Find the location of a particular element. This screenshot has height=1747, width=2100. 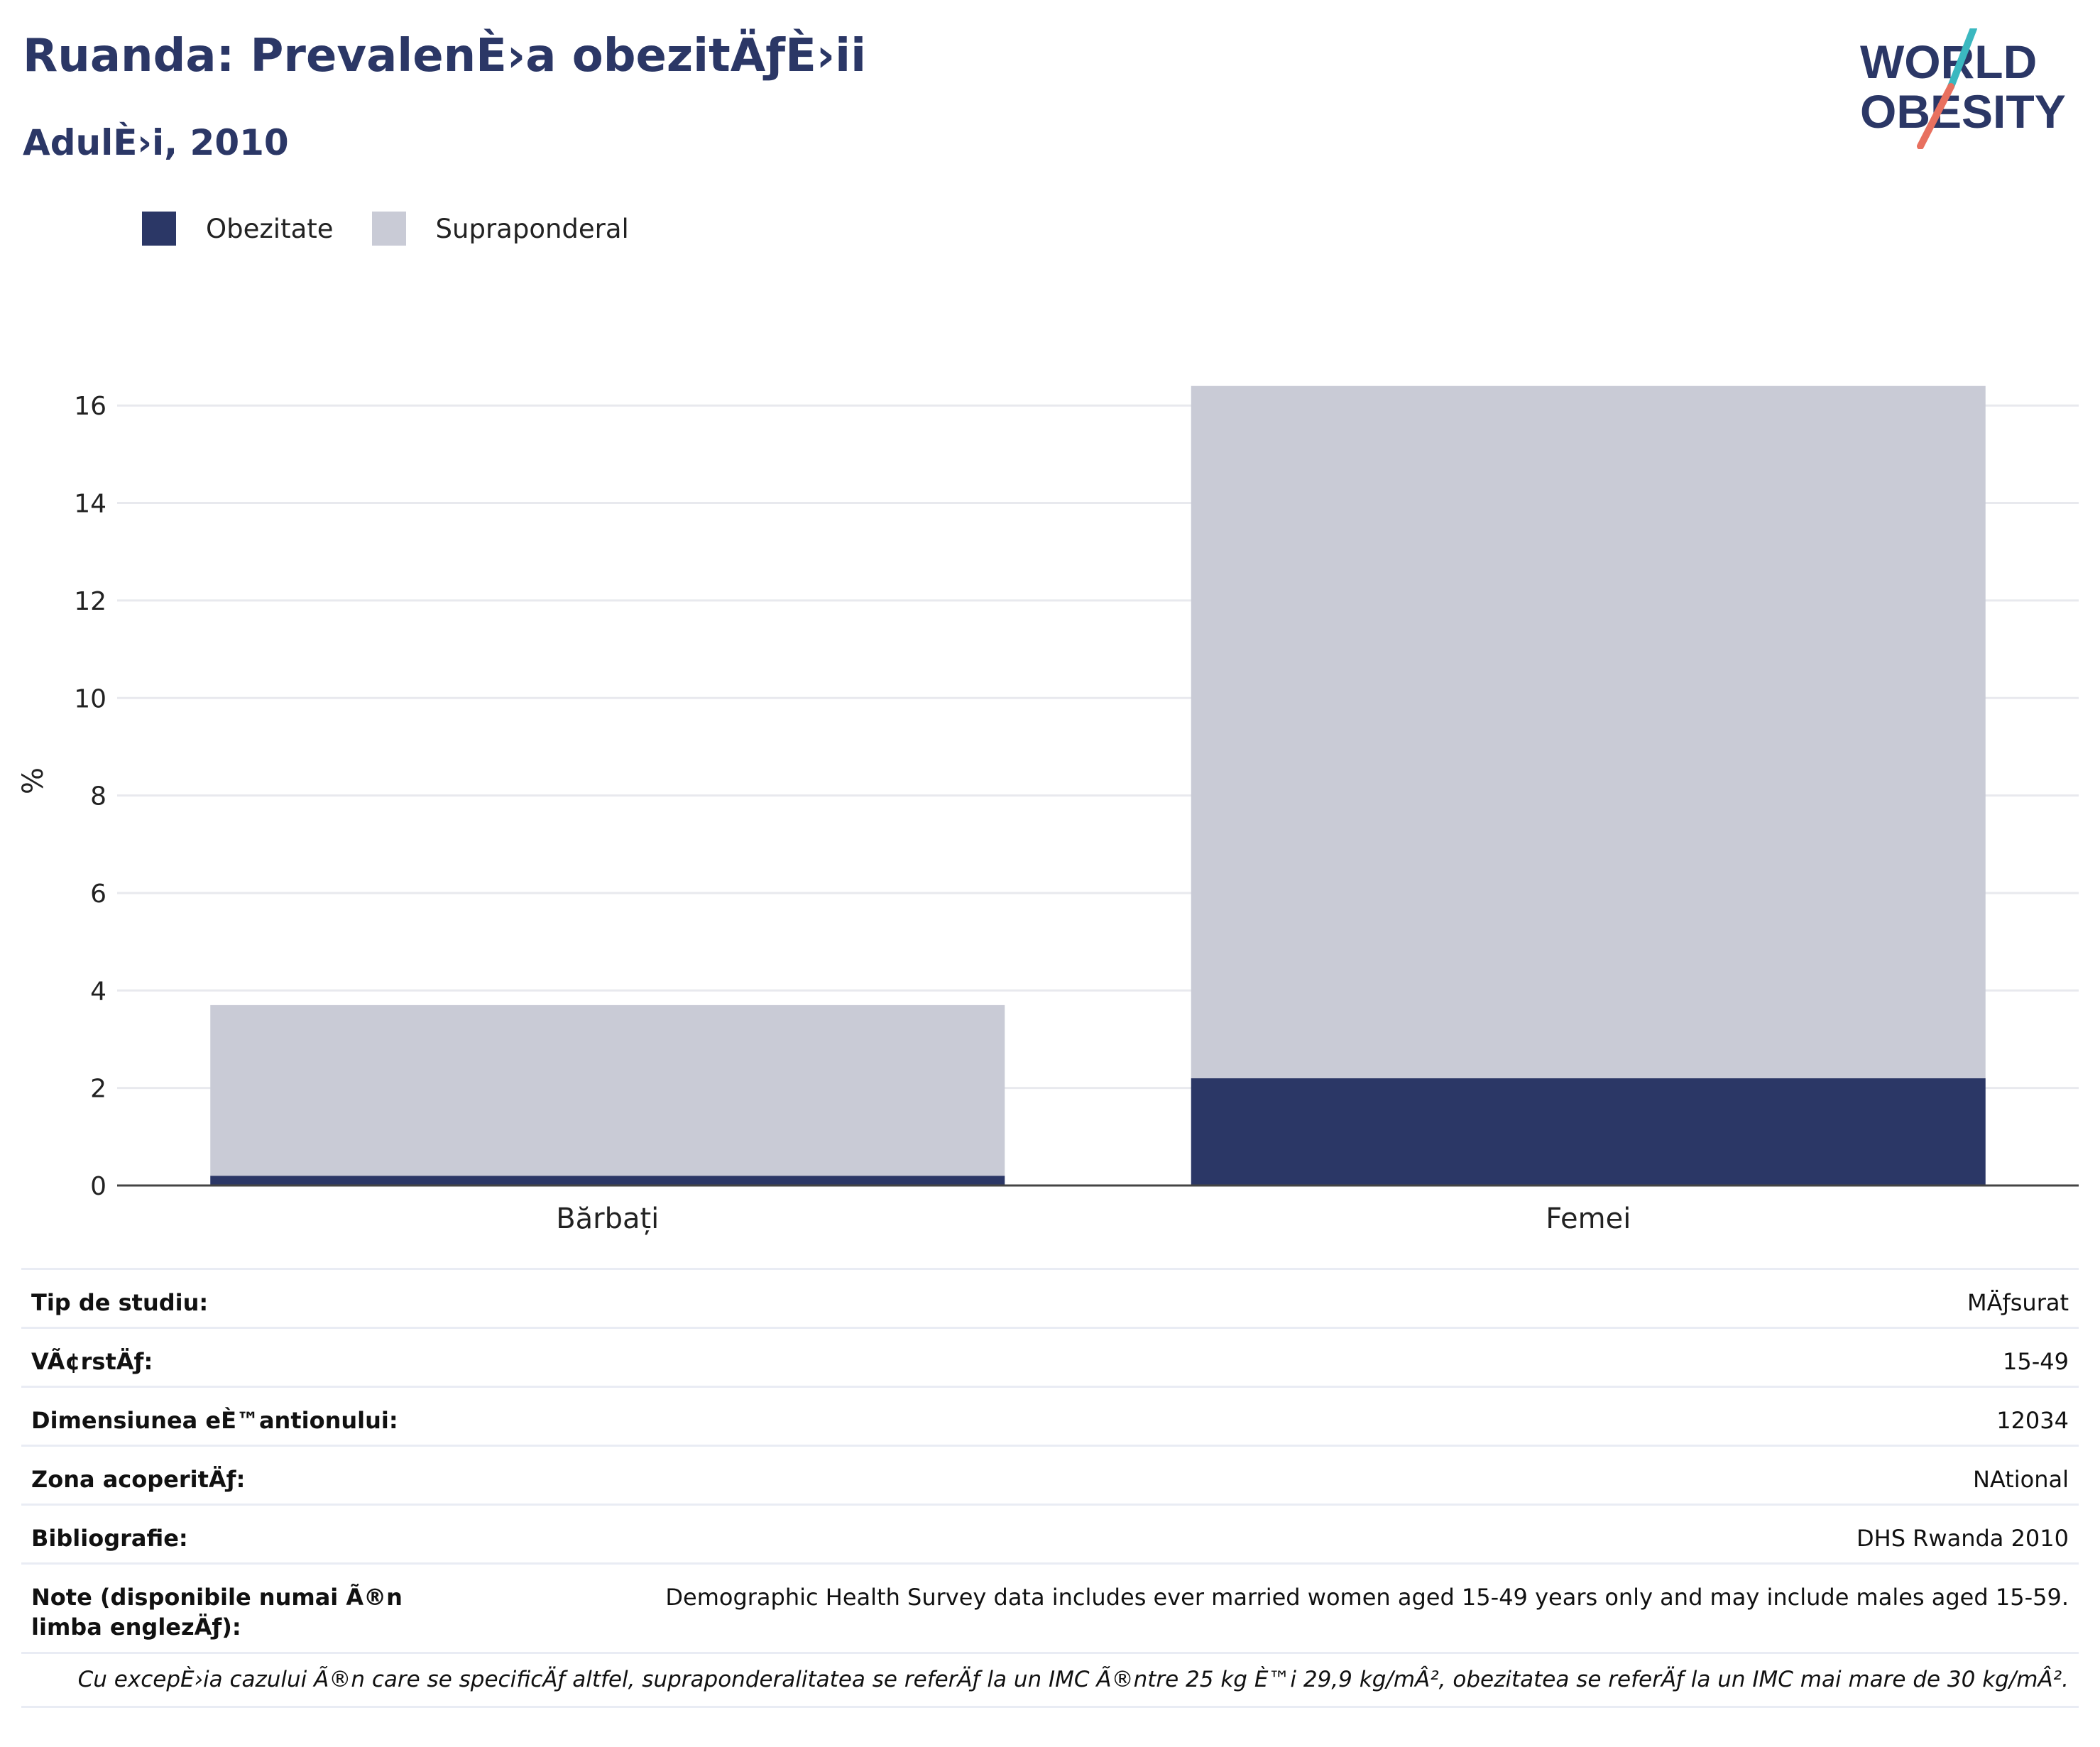

info-key: Zona acoperitÄƒ: is located at coordinates (230, 1475).